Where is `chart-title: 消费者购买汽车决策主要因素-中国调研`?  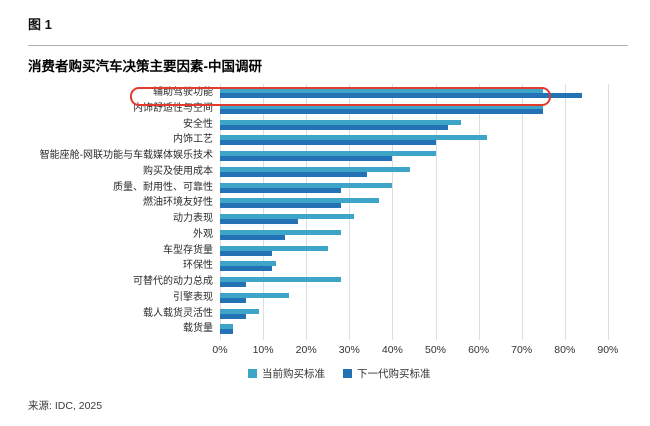
chart-title: 消费者购买汽车决策主要因素-中国调研 is located at coordinates (145, 66).